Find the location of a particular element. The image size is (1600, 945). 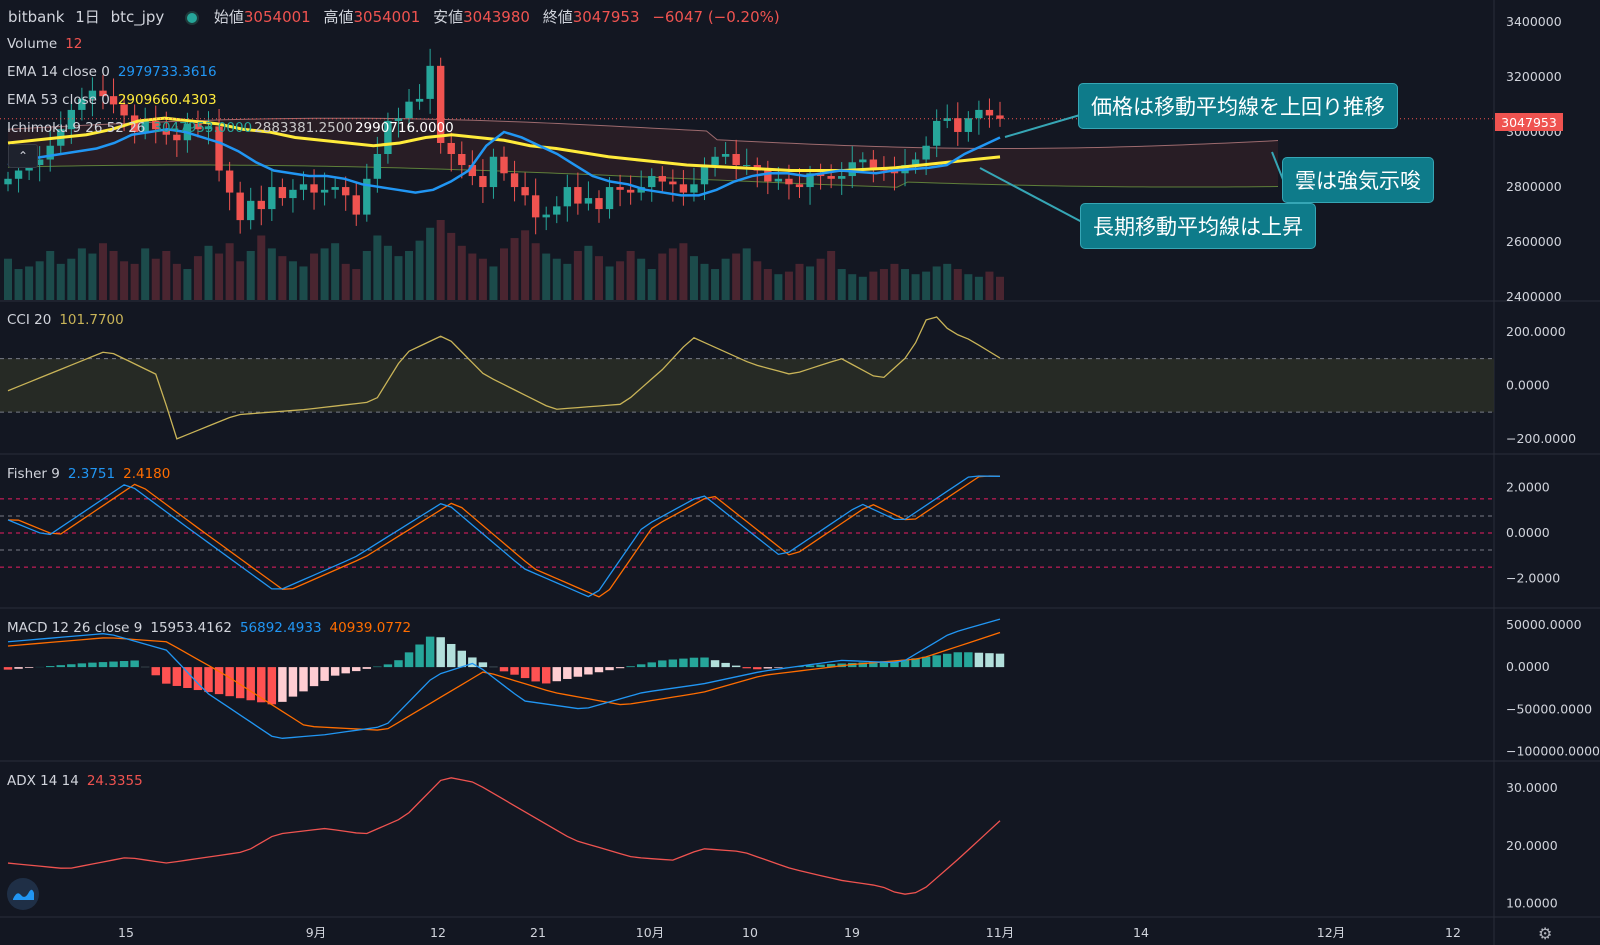

fisher-v1: 2.3751 is located at coordinates (91, 474).